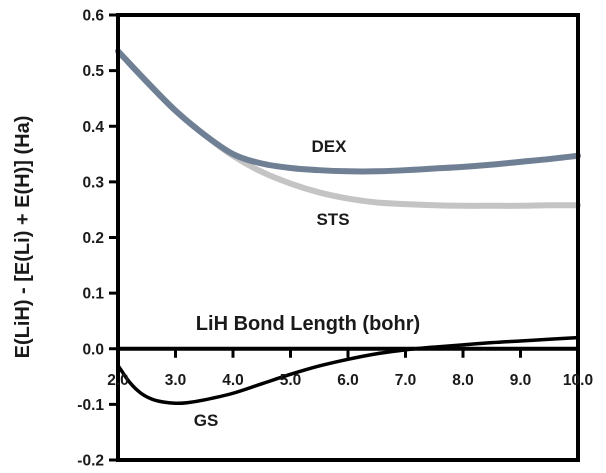 The image size is (606, 473). I want to click on x-tick-label: 9.0, so click(521, 380).